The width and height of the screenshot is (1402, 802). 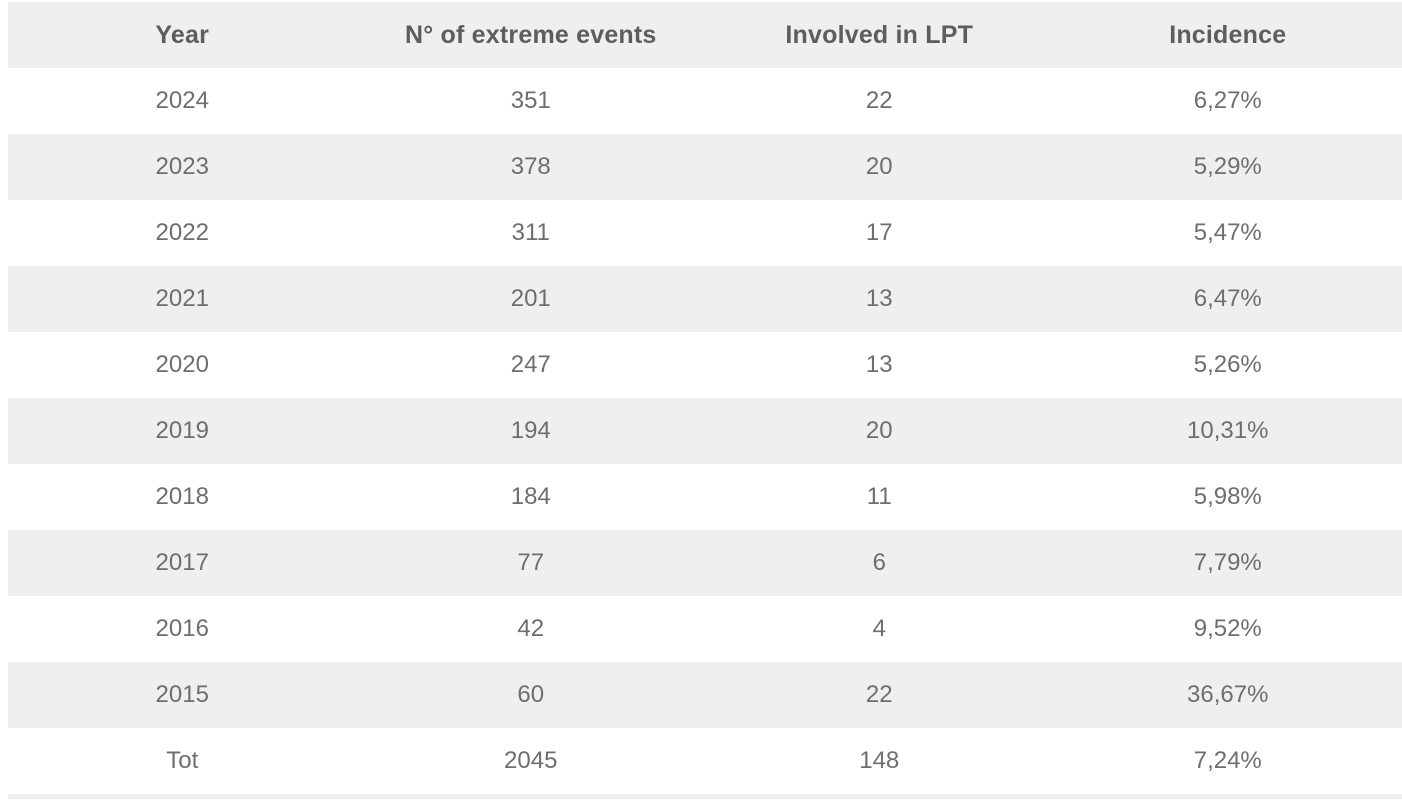 I want to click on cell-year: 2019, so click(x=182, y=431).